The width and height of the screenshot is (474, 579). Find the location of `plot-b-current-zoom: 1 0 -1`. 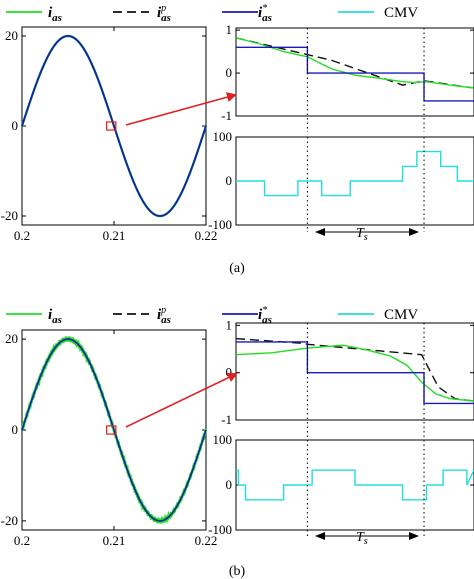

plot-b-current-zoom: 1 0 -1 is located at coordinates (347, 377).